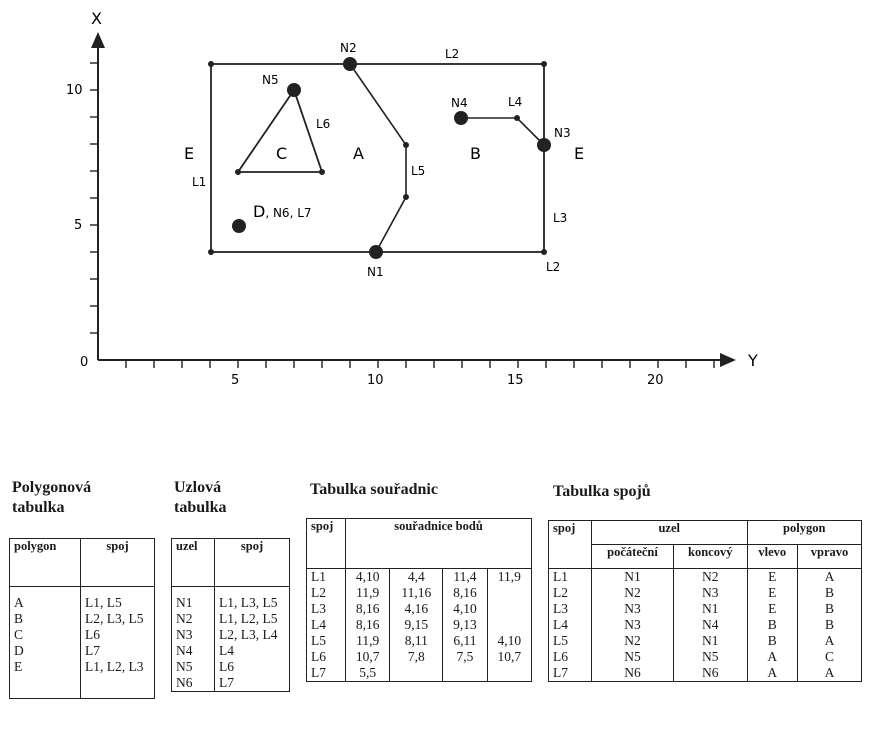 This screenshot has width=884, height=736. I want to click on tick-label-x-20: 20, so click(655, 380).